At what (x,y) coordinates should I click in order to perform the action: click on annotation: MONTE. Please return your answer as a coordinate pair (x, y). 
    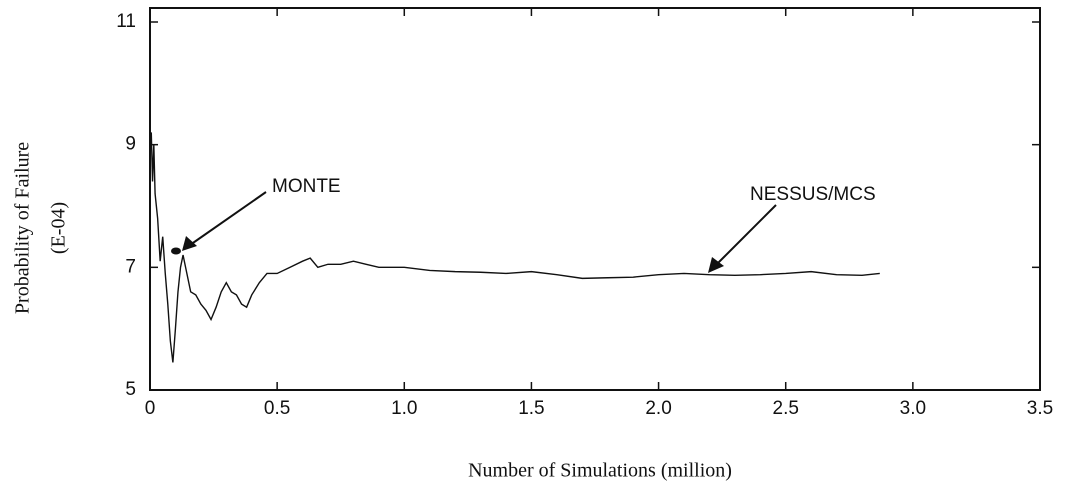
    Looking at the image, I should click on (306, 186).